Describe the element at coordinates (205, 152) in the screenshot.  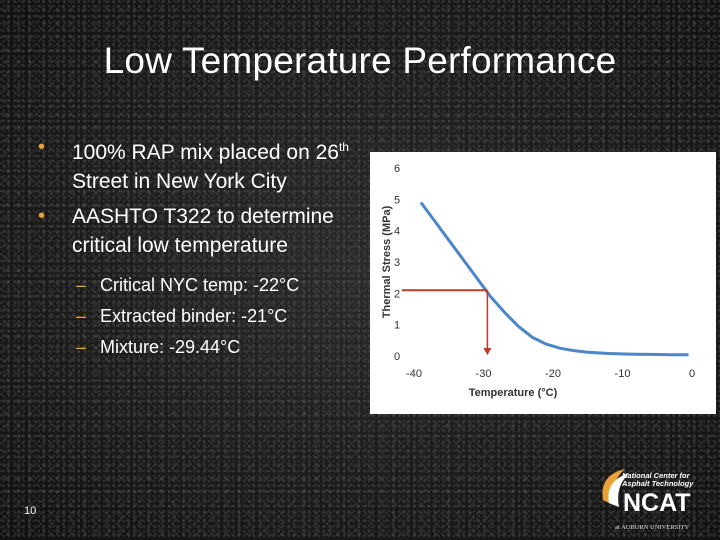
I see `bullet-text-1: 100% RAP mix placed on 26` at that location.